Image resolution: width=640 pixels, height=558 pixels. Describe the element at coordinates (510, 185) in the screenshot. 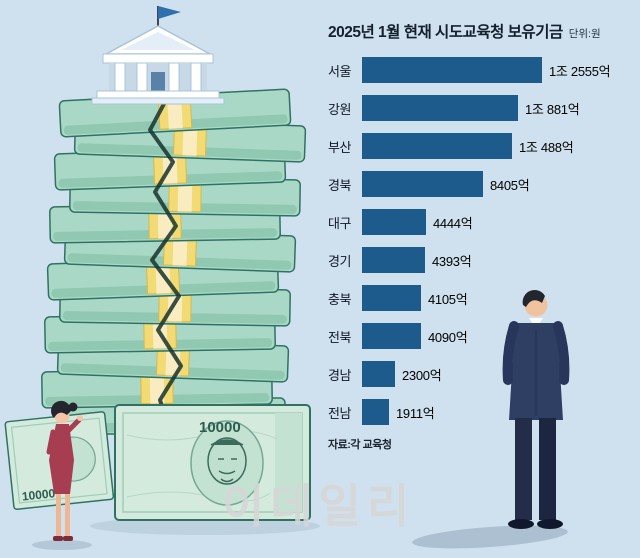

I see `bar-value-label: 8405억` at that location.